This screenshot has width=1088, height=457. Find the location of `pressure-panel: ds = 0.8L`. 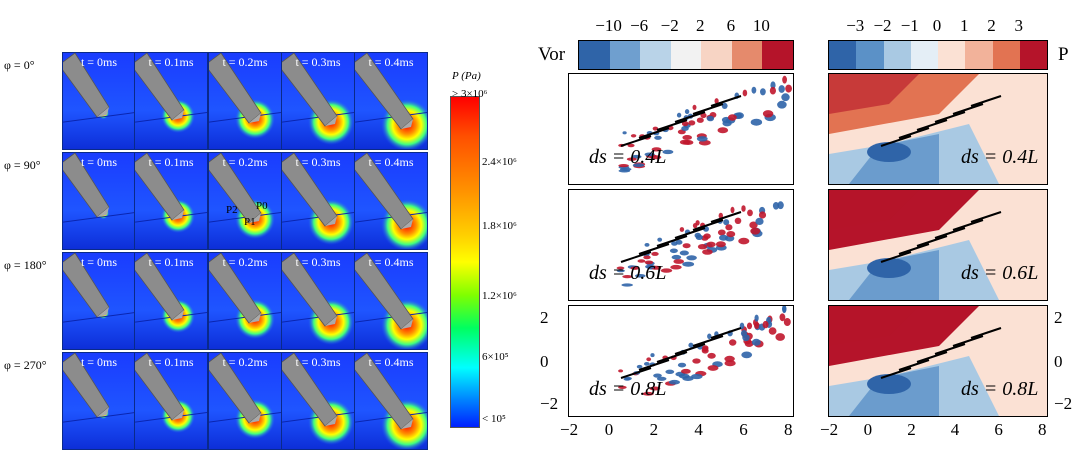

pressure-panel: ds = 0.8L is located at coordinates (938, 361).